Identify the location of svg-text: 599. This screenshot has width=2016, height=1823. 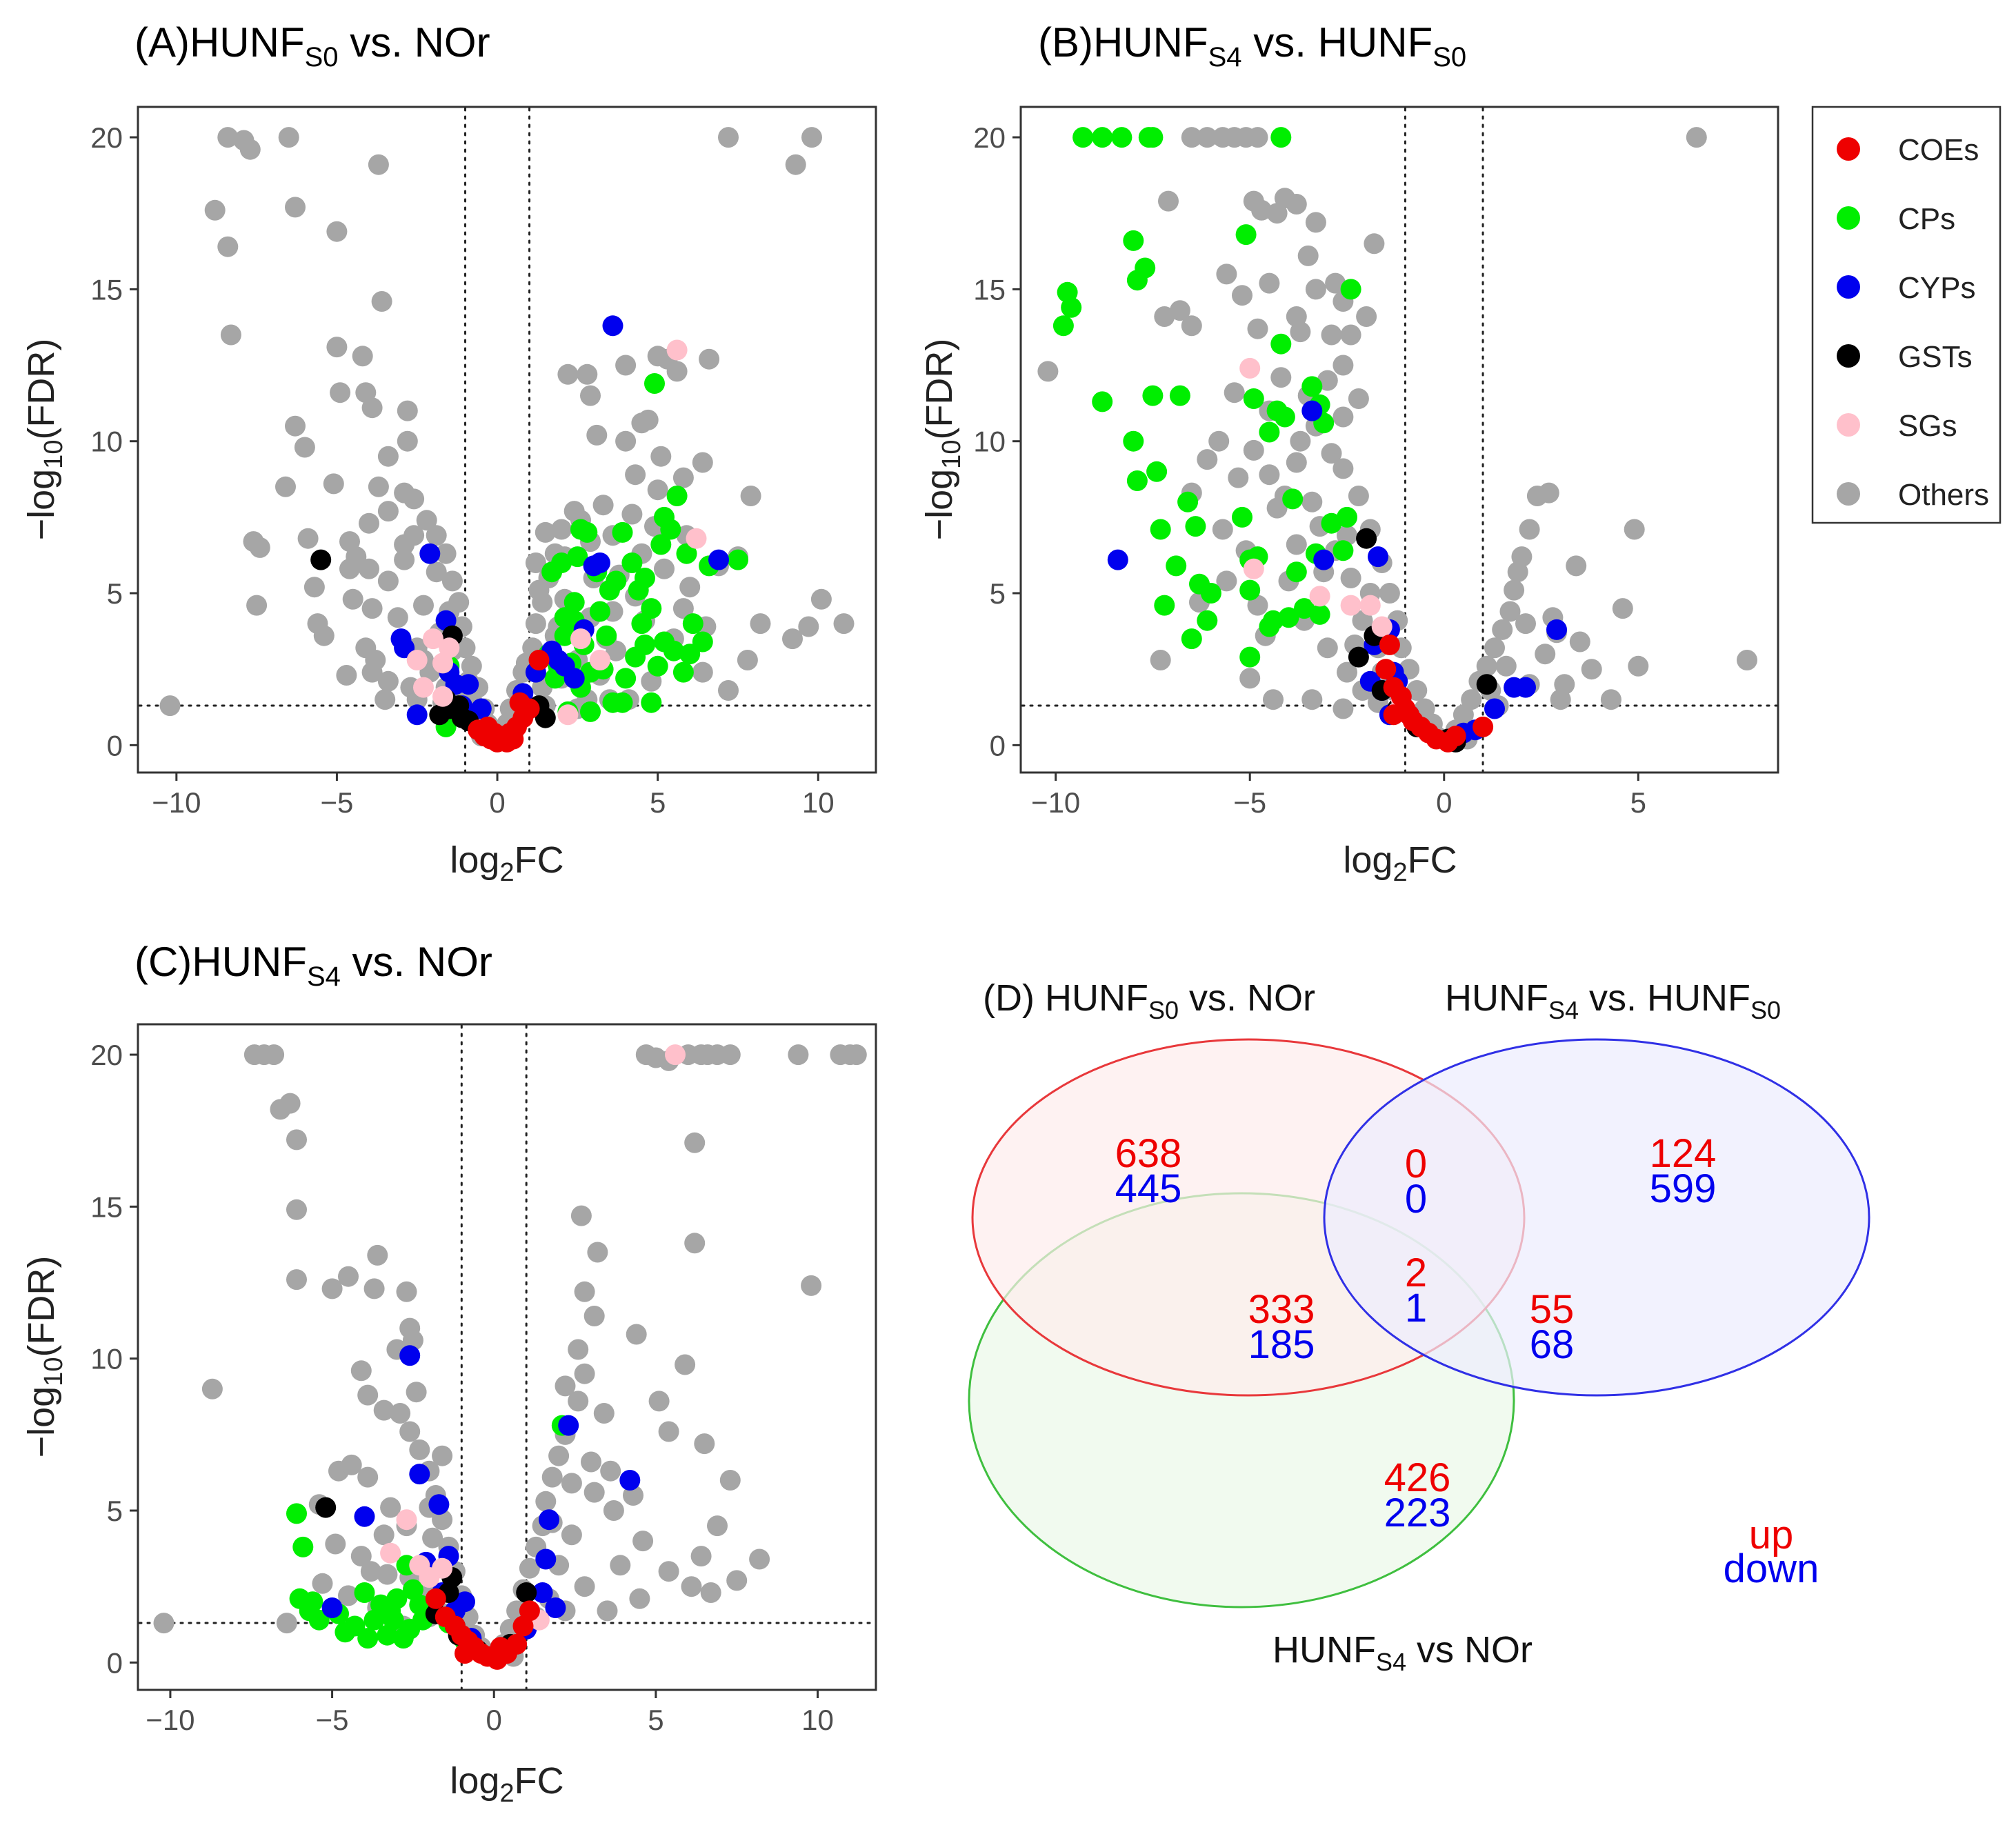
(1684, 1188).